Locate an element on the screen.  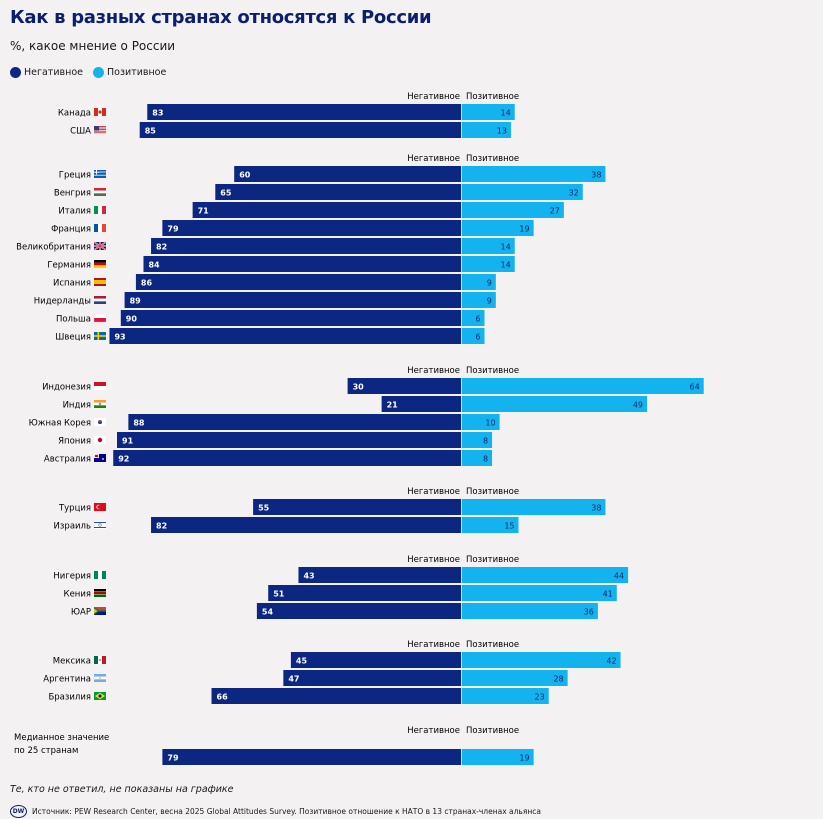
country-label: Нидерланды is located at coordinates (62, 302).